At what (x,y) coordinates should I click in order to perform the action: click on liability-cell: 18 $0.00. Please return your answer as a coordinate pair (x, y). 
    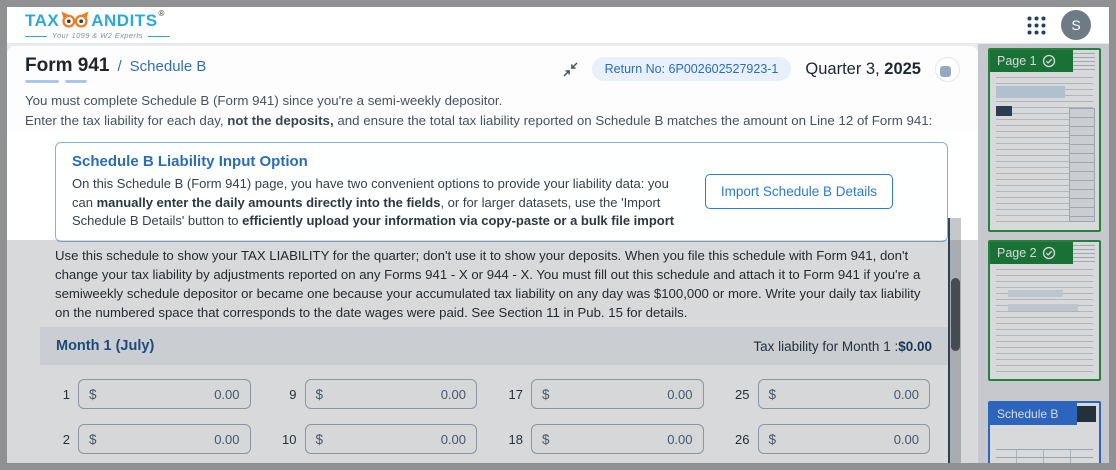
    Looking at the image, I should click on (603, 439).